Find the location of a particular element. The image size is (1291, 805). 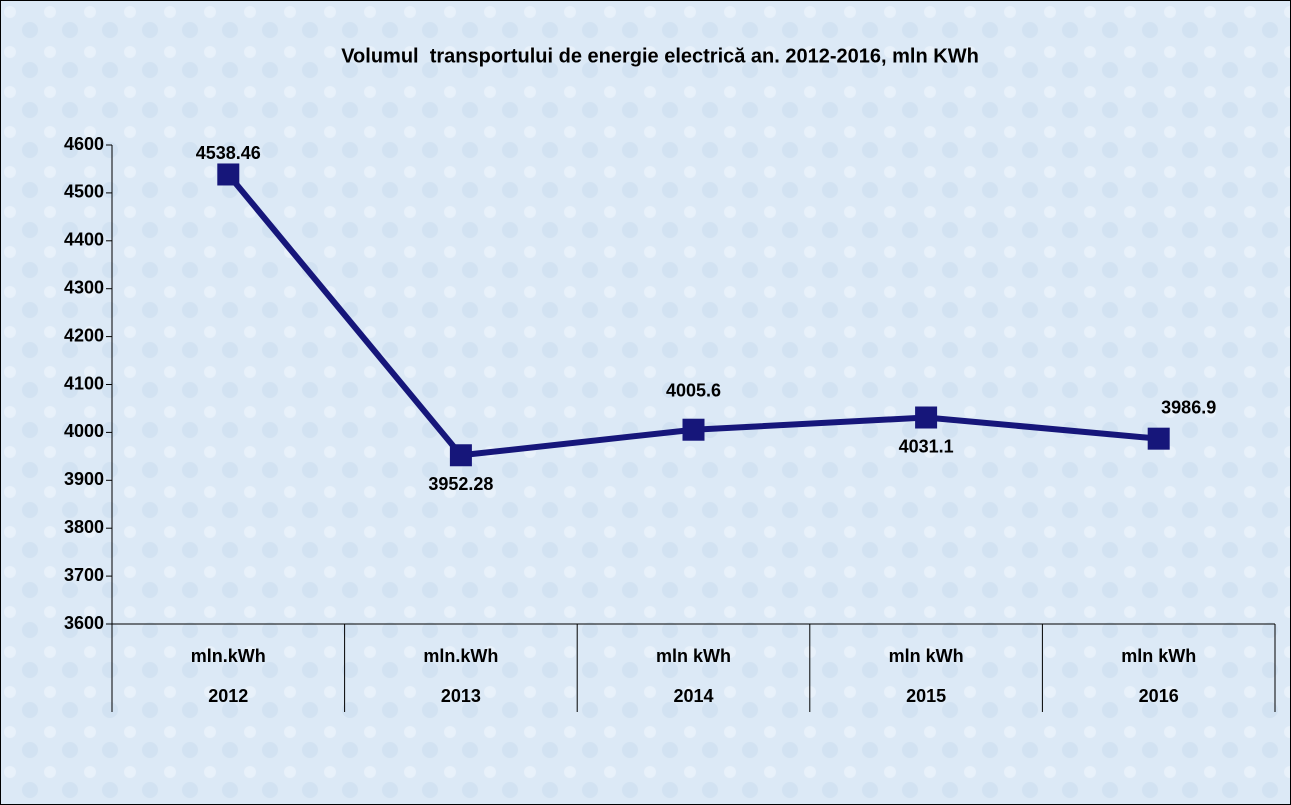

data-label: 4538.46 is located at coordinates (228, 153).